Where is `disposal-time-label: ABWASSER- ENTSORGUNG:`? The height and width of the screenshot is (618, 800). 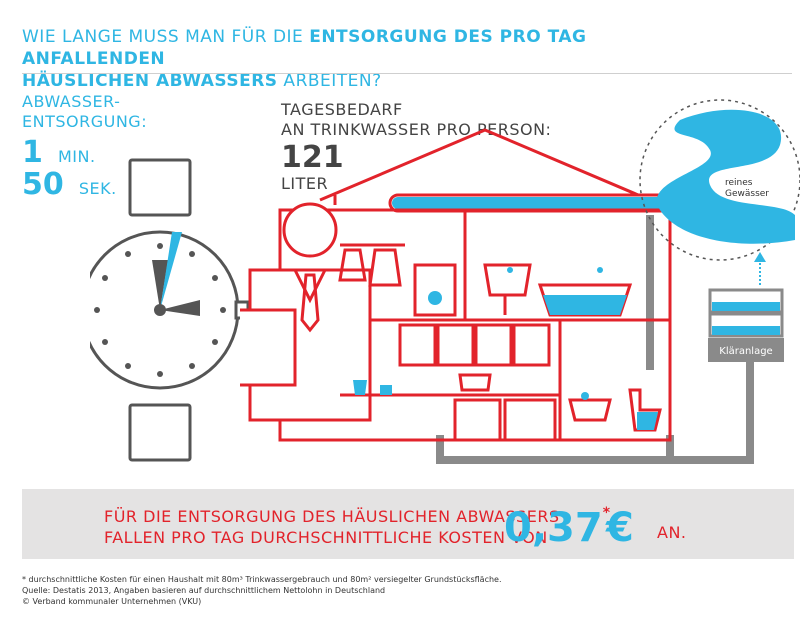 disposal-time-label: ABWASSER- ENTSORGUNG: is located at coordinates (84, 112).